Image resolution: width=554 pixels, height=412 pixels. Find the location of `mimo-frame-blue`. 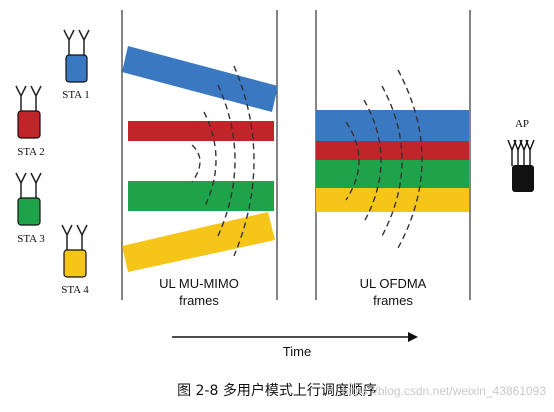

mimo-frame-blue is located at coordinates (200, 79).